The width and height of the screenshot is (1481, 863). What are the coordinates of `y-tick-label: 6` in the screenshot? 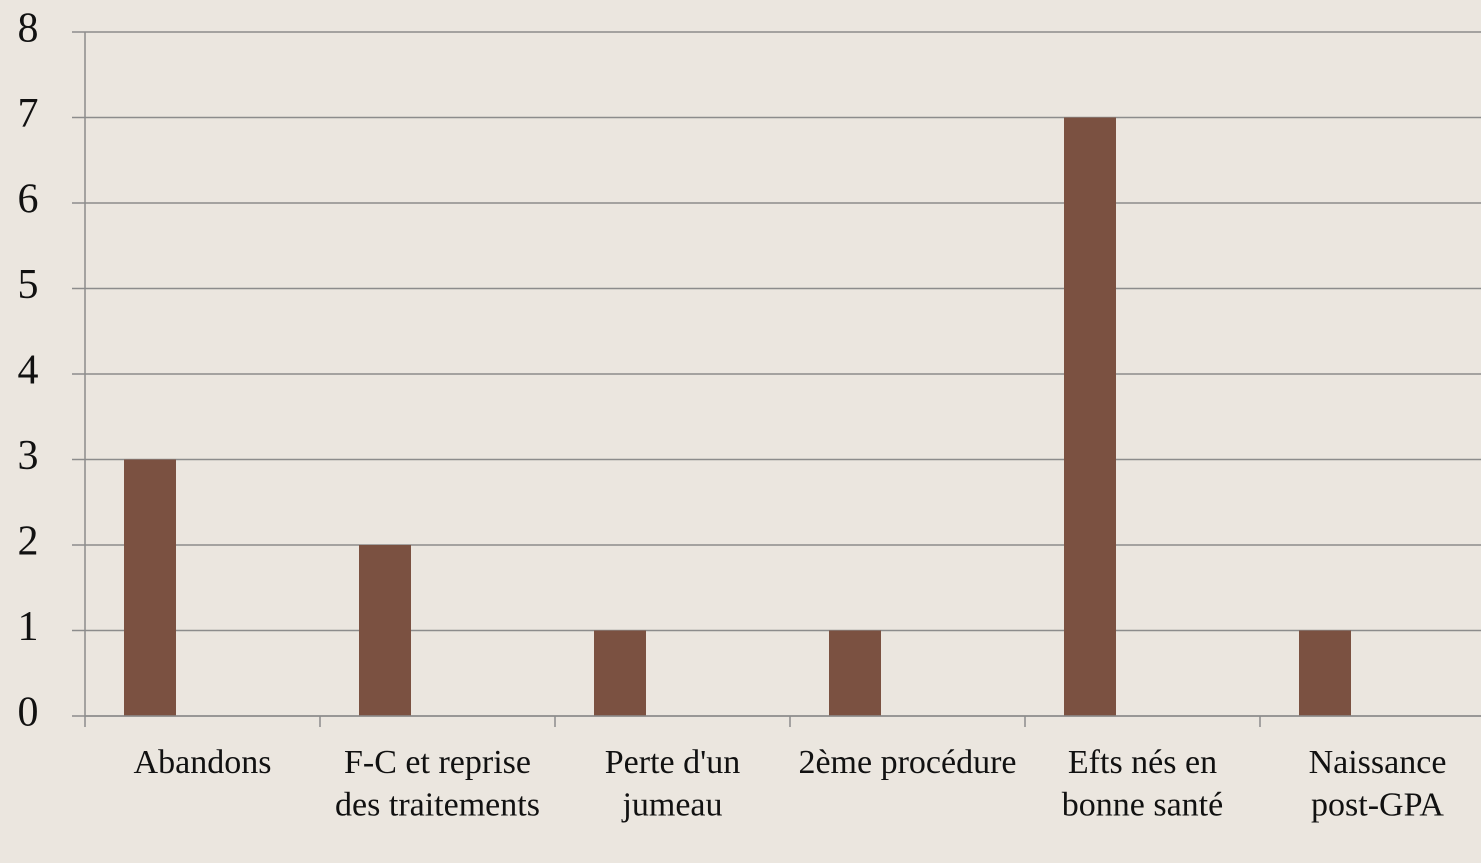 It's located at (28, 200).